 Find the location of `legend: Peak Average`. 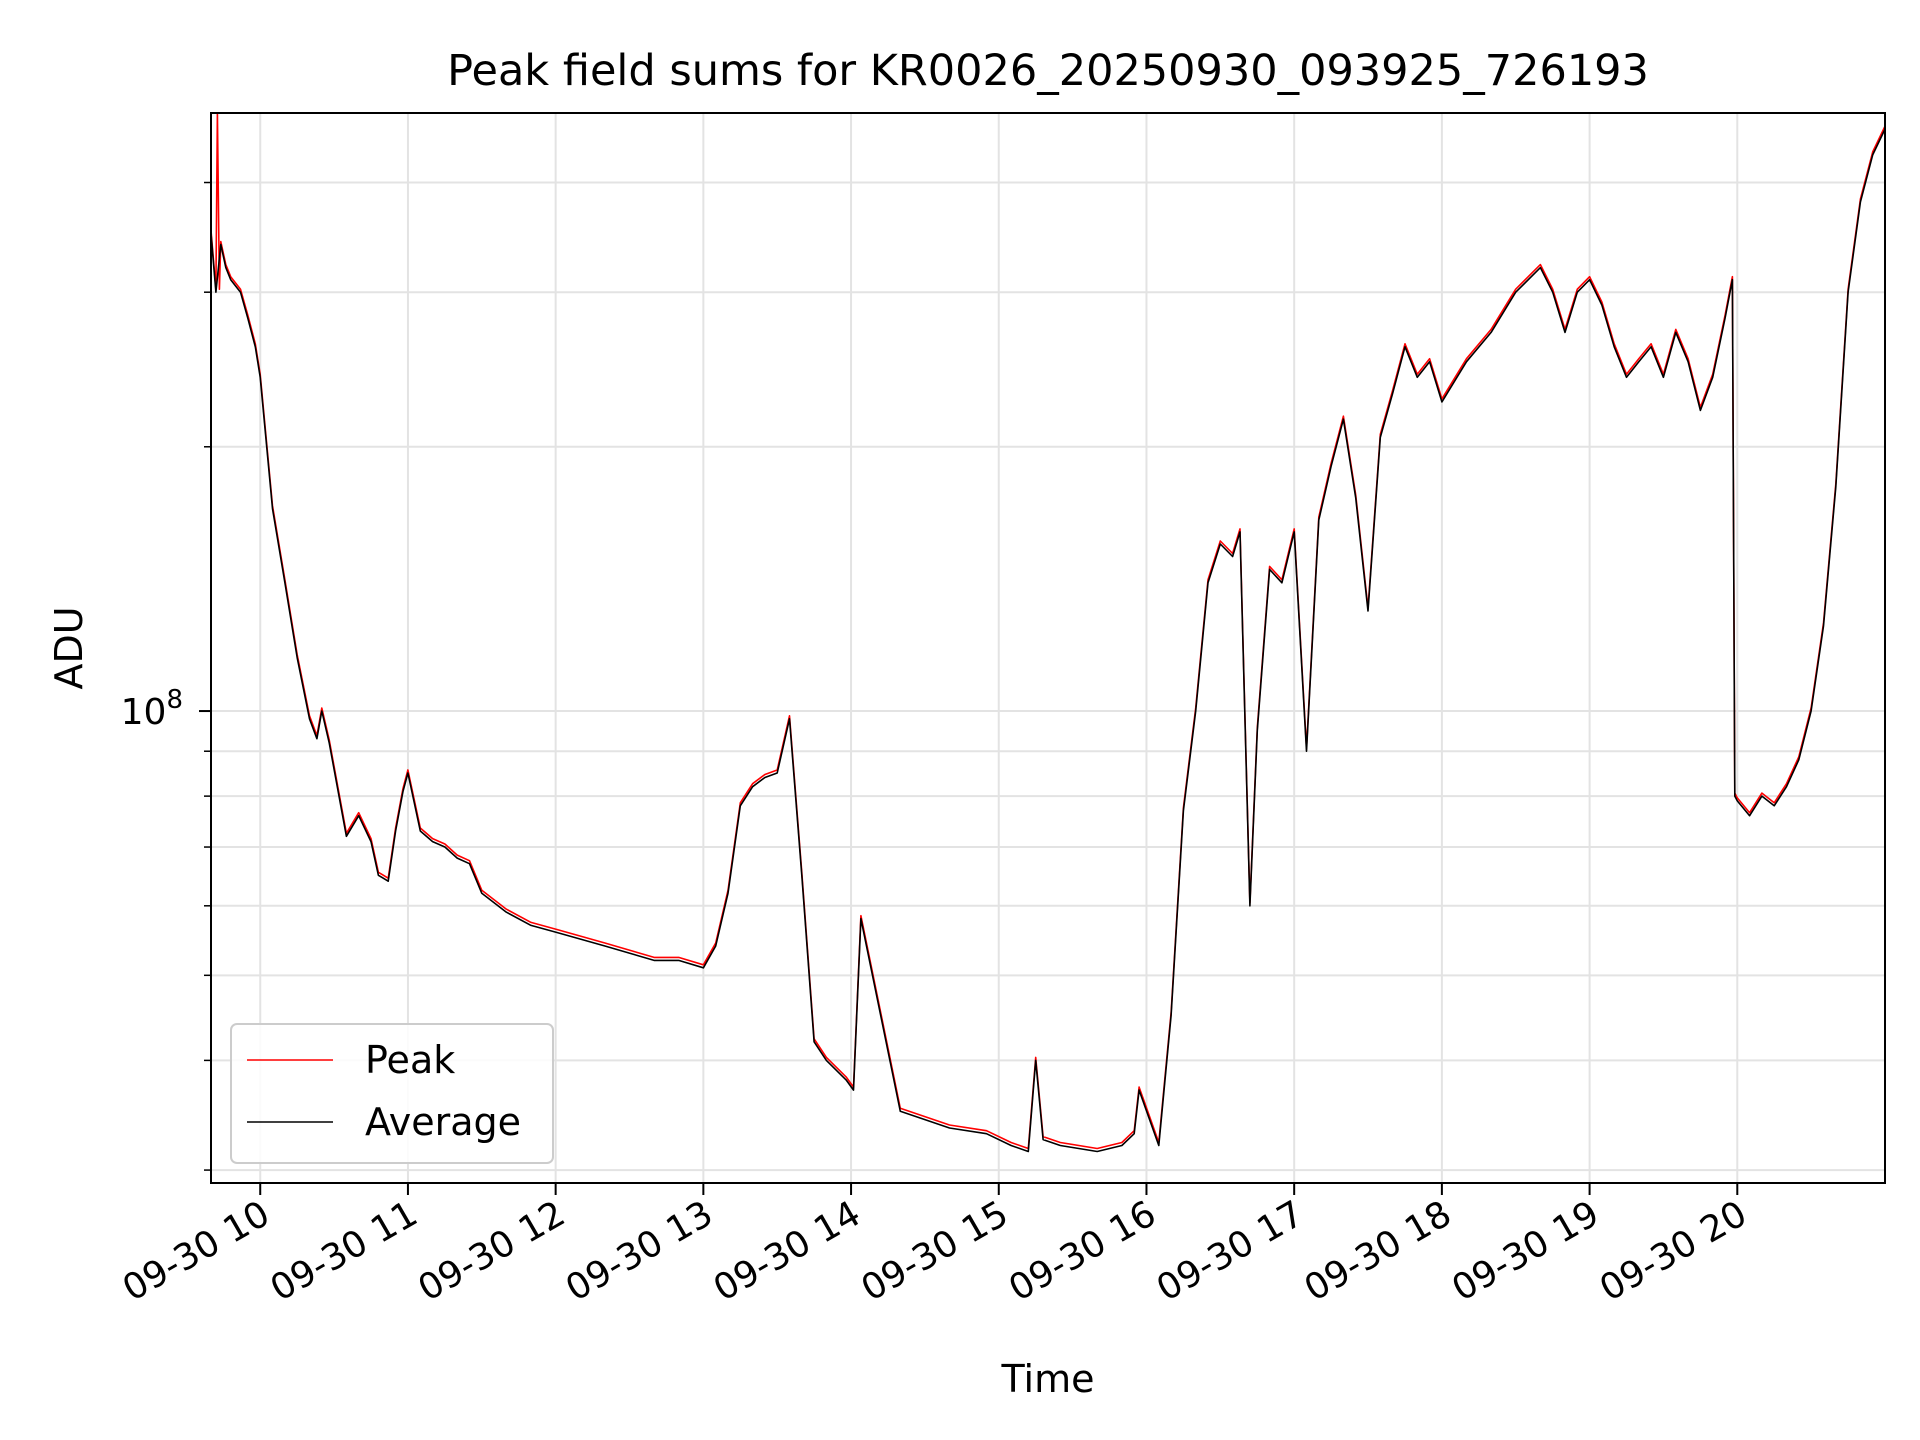

legend: Peak Average is located at coordinates (392, 1093).